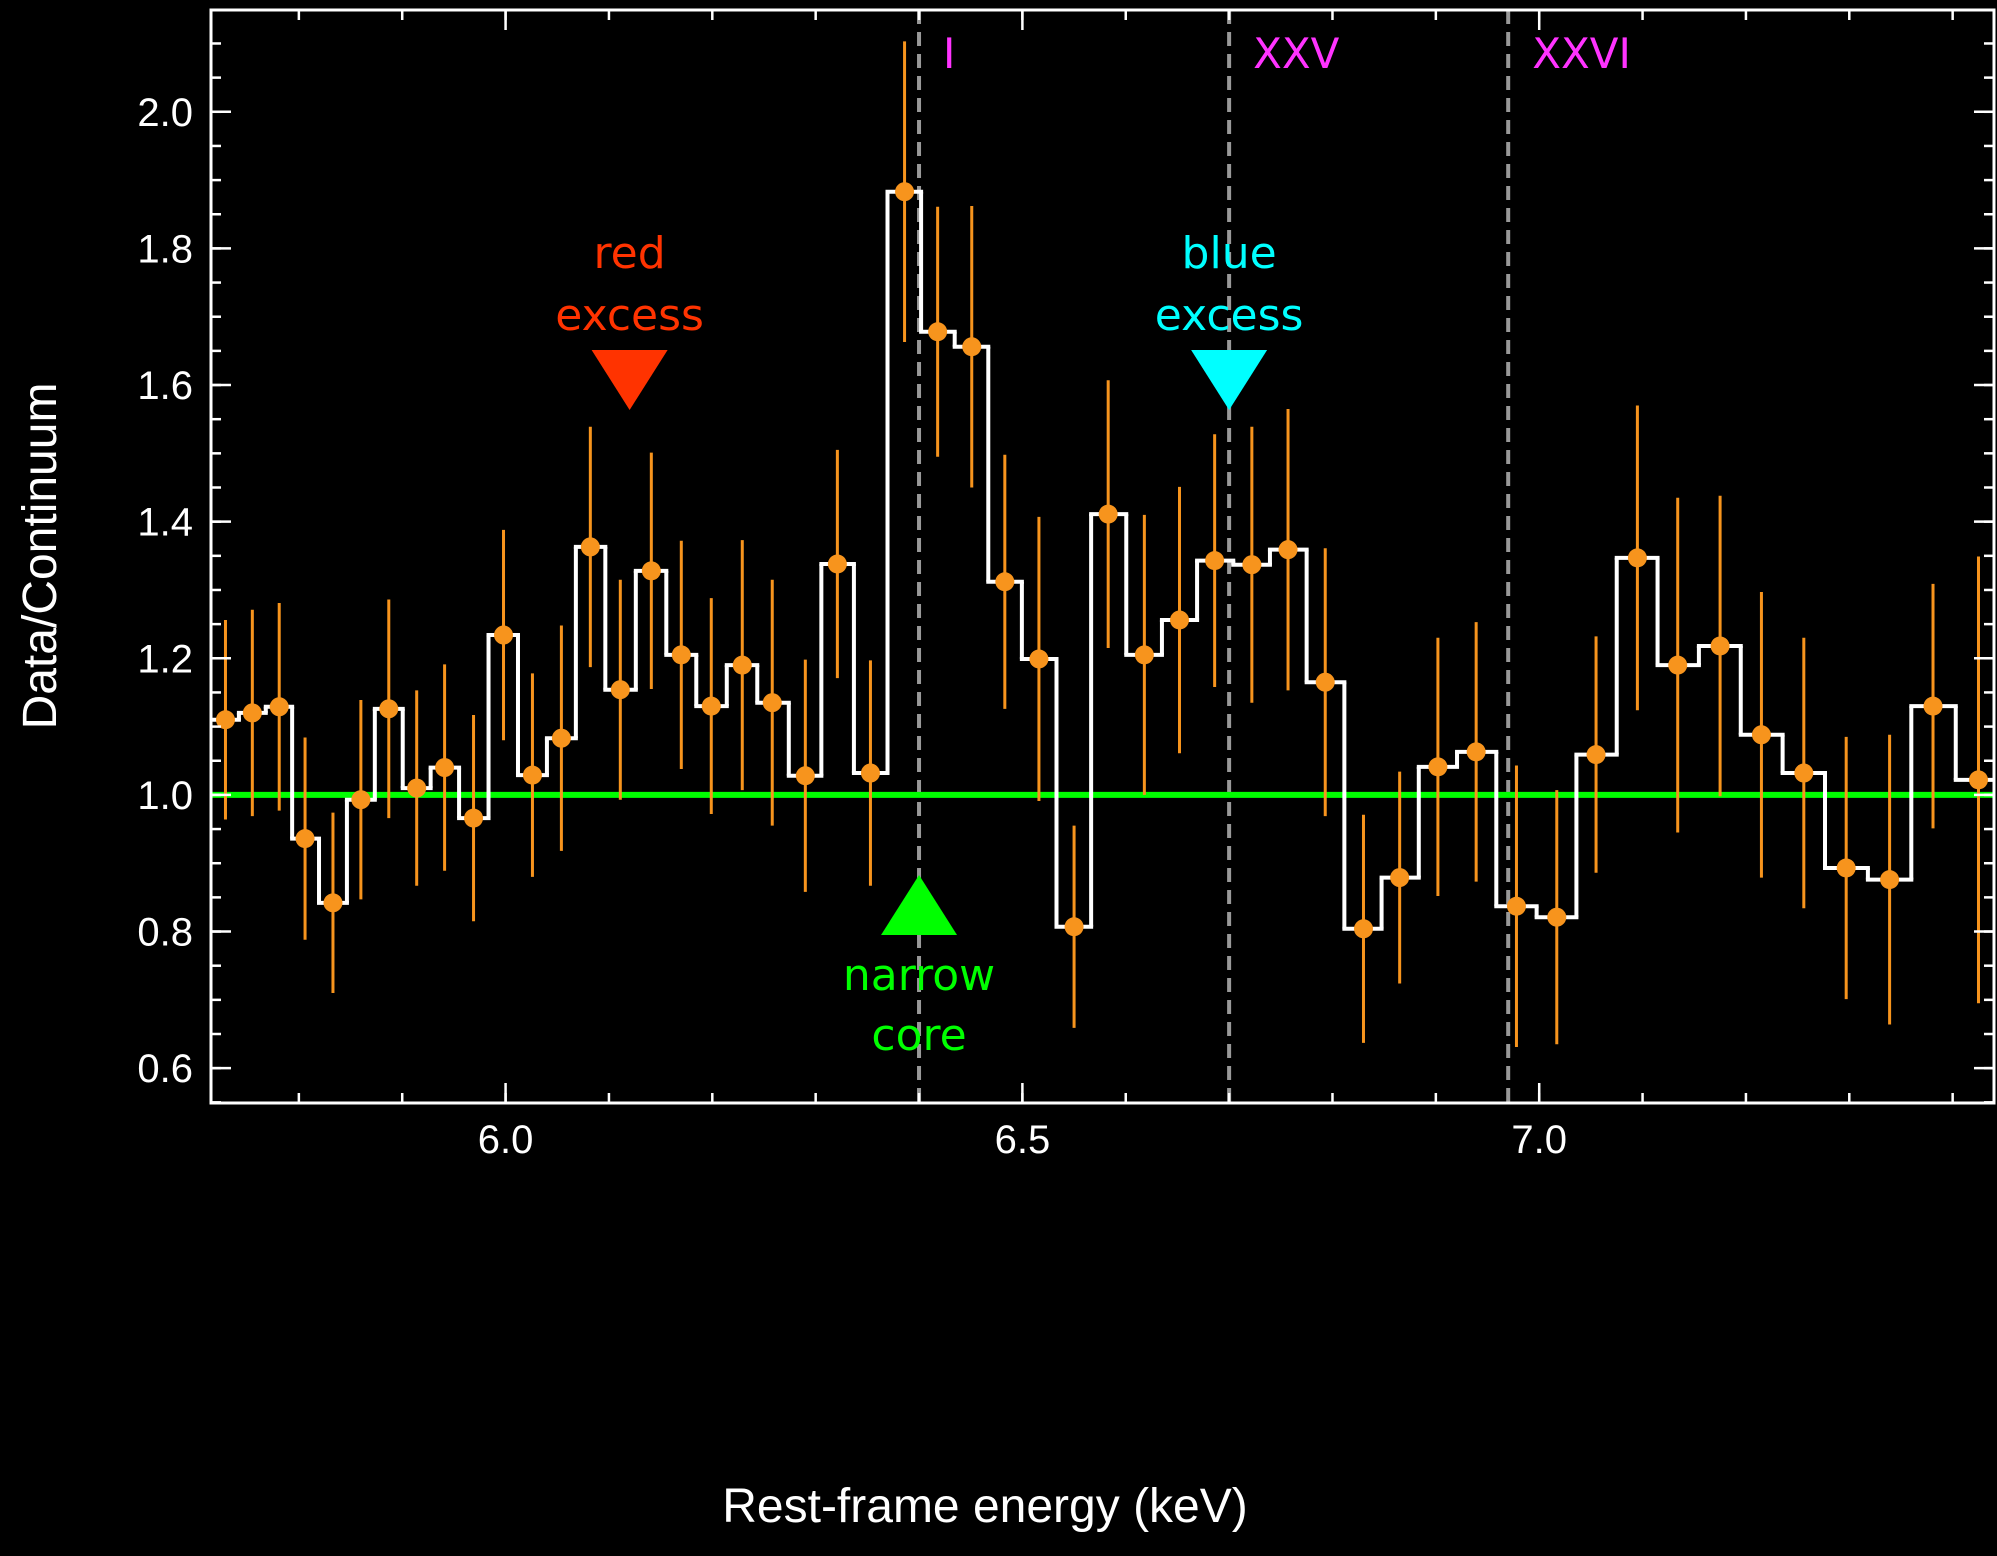 The width and height of the screenshot is (1997, 1556). Describe the element at coordinates (918, 1035) in the screenshot. I see `annotation-text: core` at that location.